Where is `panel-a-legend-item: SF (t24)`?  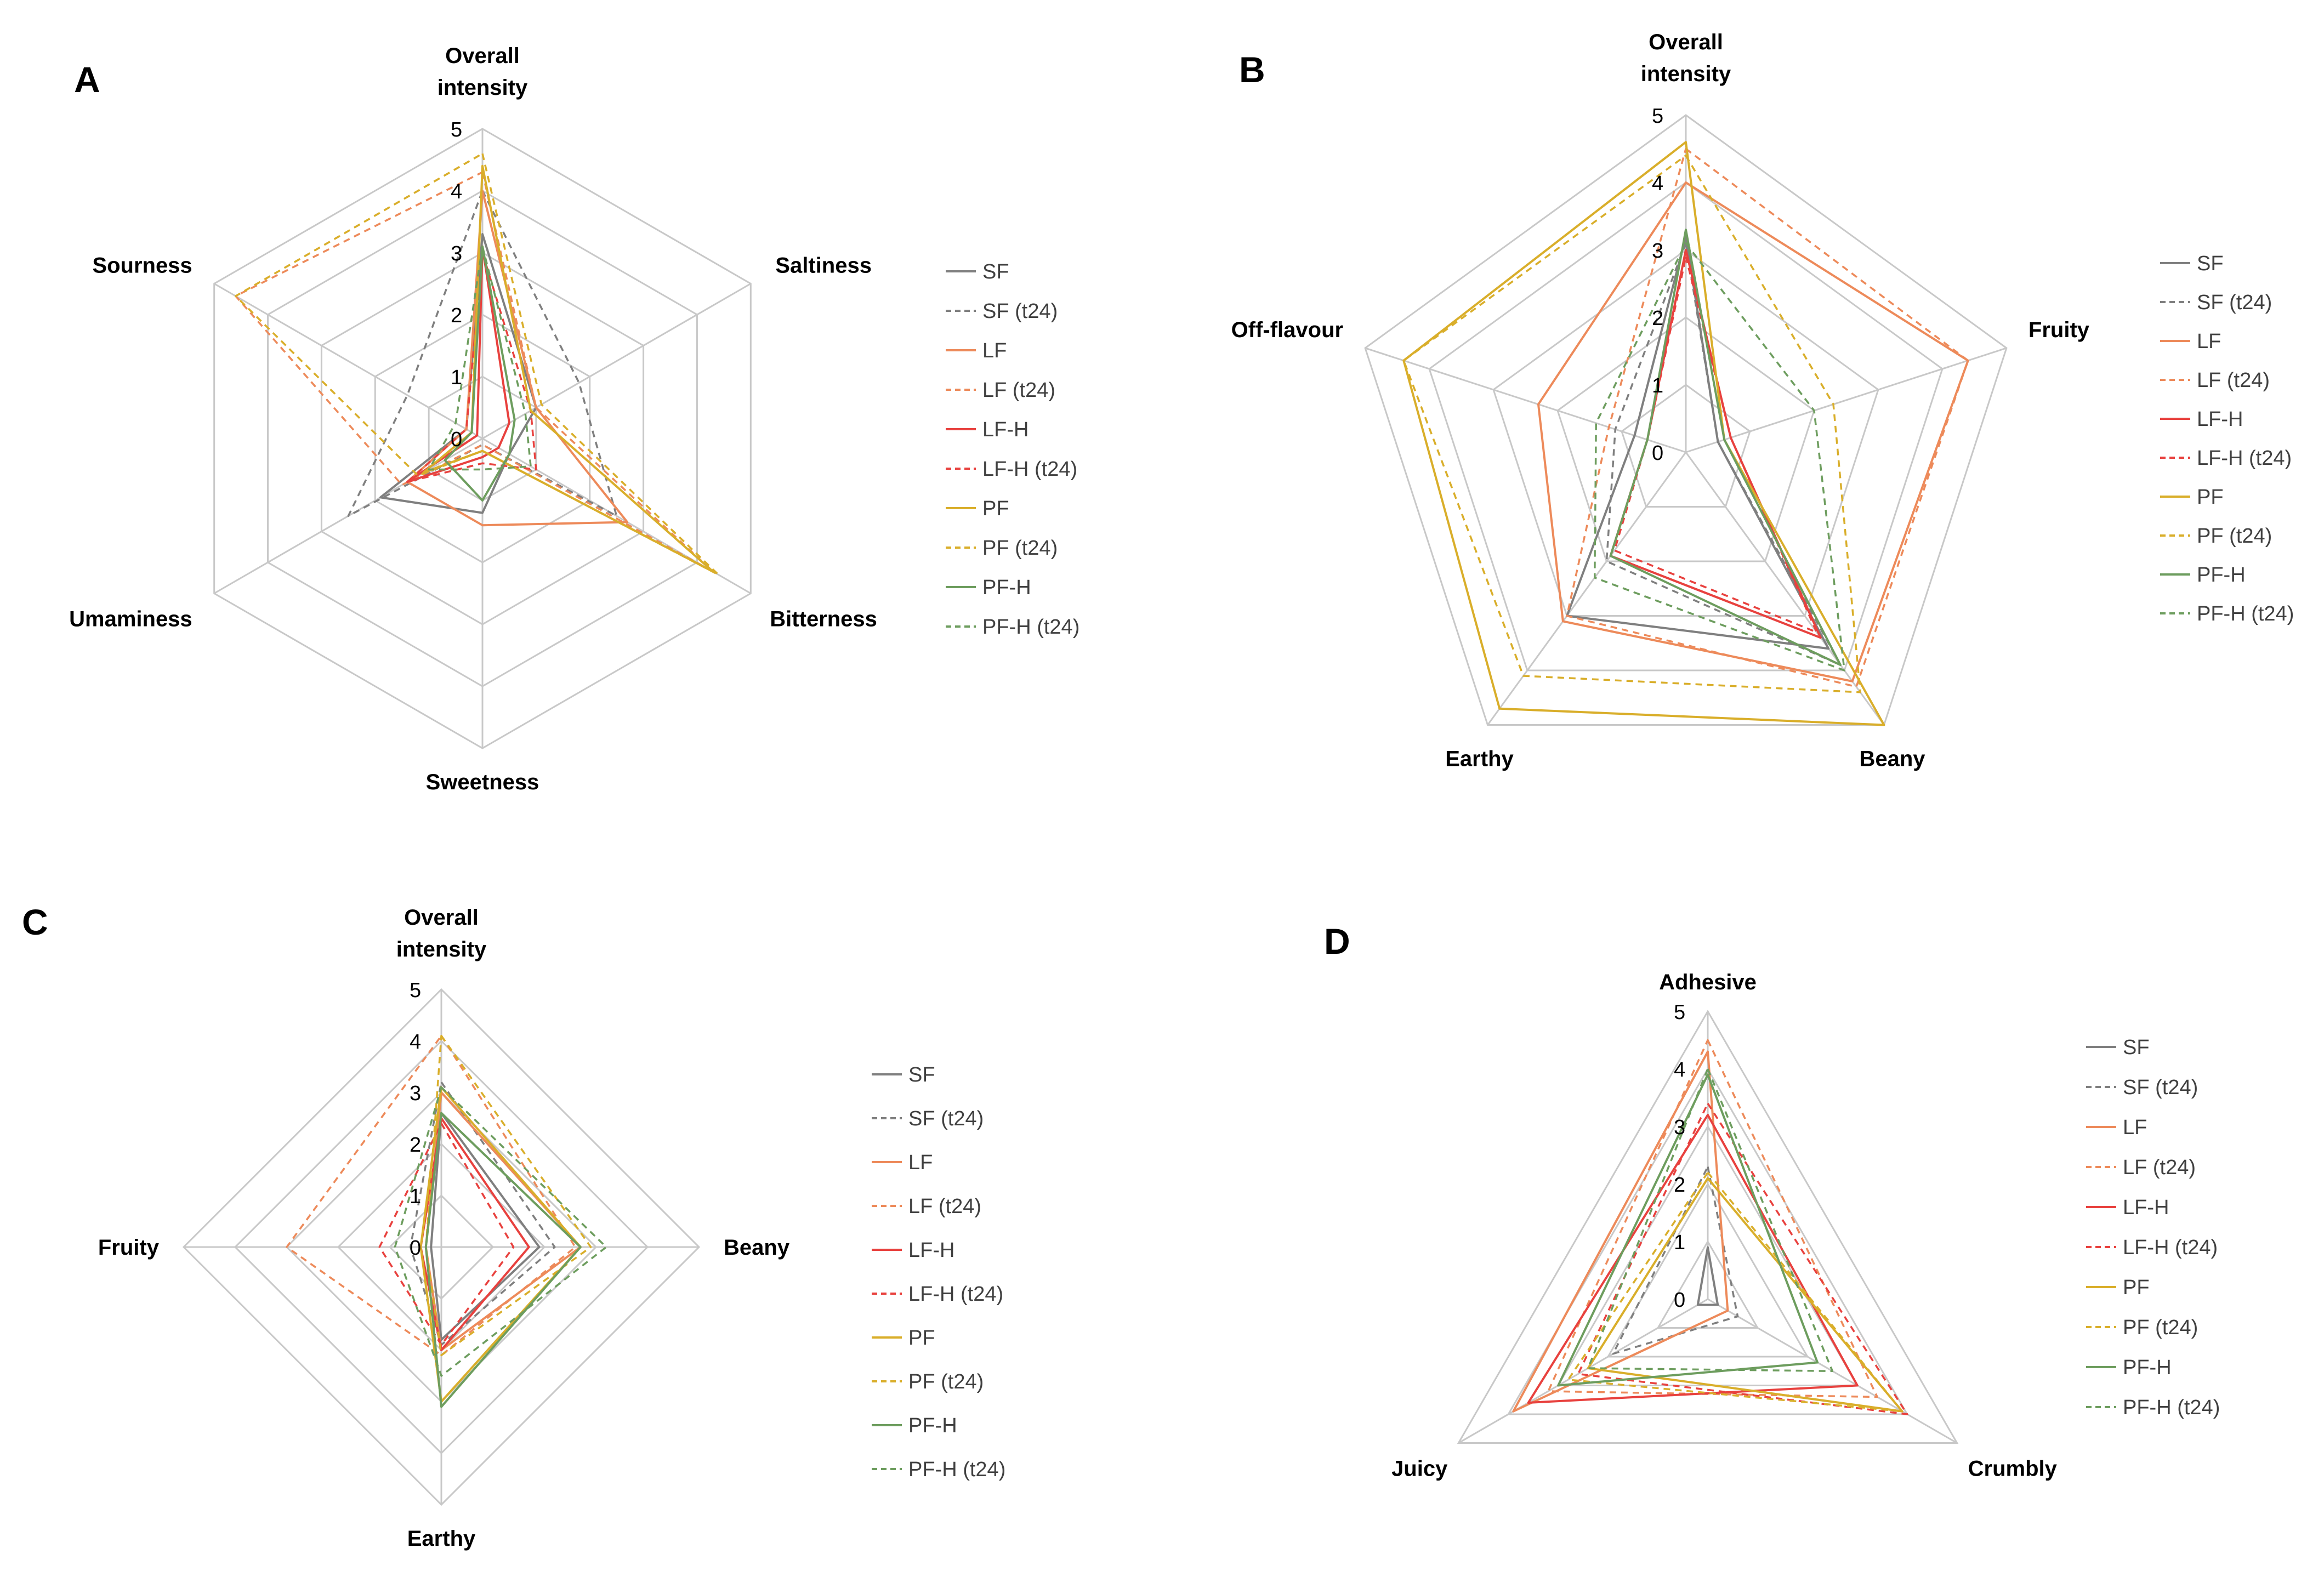
panel-a-legend-item: SF (t24) is located at coordinates (1002, 311).